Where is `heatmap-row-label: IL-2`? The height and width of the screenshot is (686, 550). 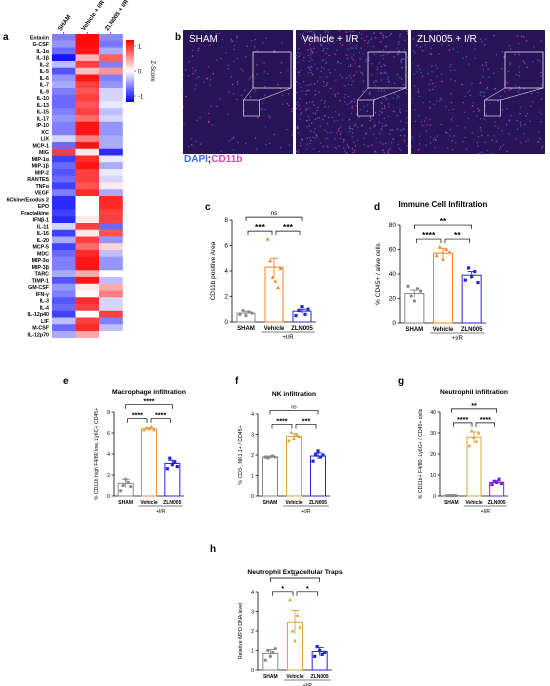
heatmap-row-label: IL-2 is located at coordinates (44, 65).